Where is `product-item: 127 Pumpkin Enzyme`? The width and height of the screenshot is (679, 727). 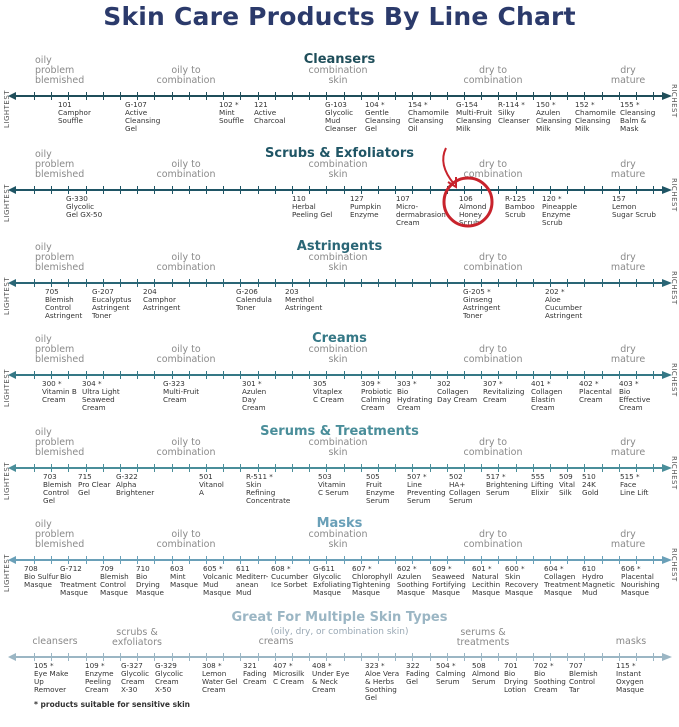 product-item: 127 Pumpkin Enzyme is located at coordinates (365, 207).